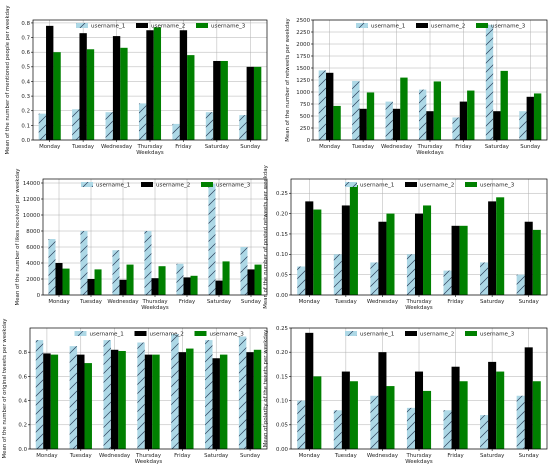 Image resolution: width=550 pixels, height=468 pixels. I want to click on x-tick-label: Thursday, so click(149, 147).